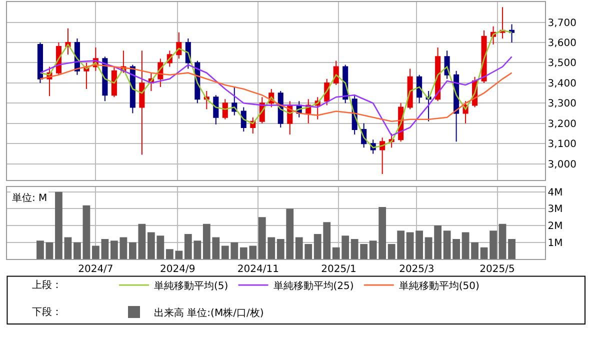  I want to click on y-tick-label: 3,000, so click(562, 164).